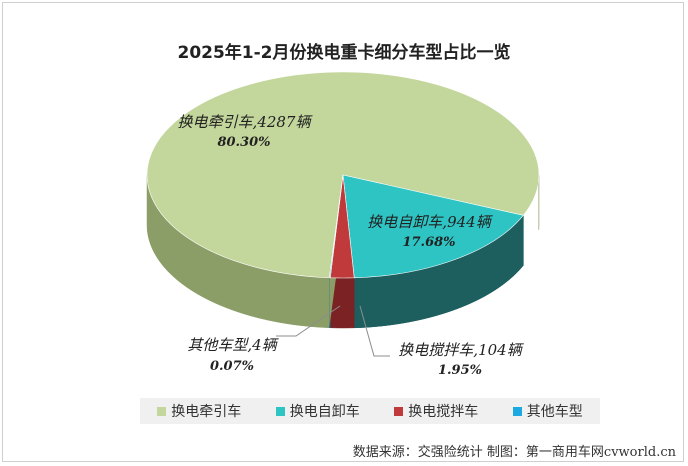 The height and width of the screenshot is (466, 688). I want to click on legend-swatch-mixer, so click(399, 411).